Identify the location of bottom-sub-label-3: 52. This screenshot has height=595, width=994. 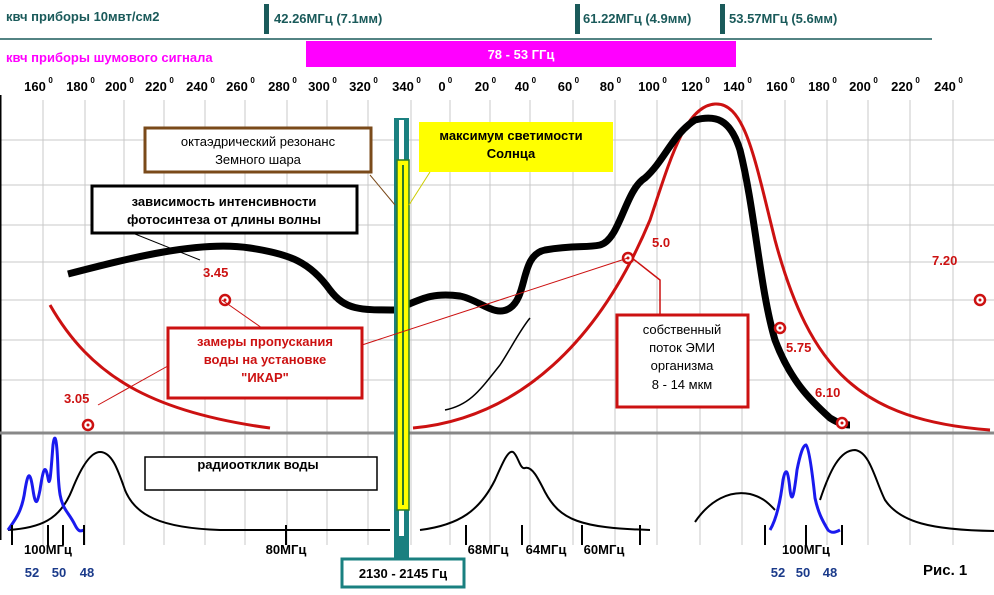
(778, 572).